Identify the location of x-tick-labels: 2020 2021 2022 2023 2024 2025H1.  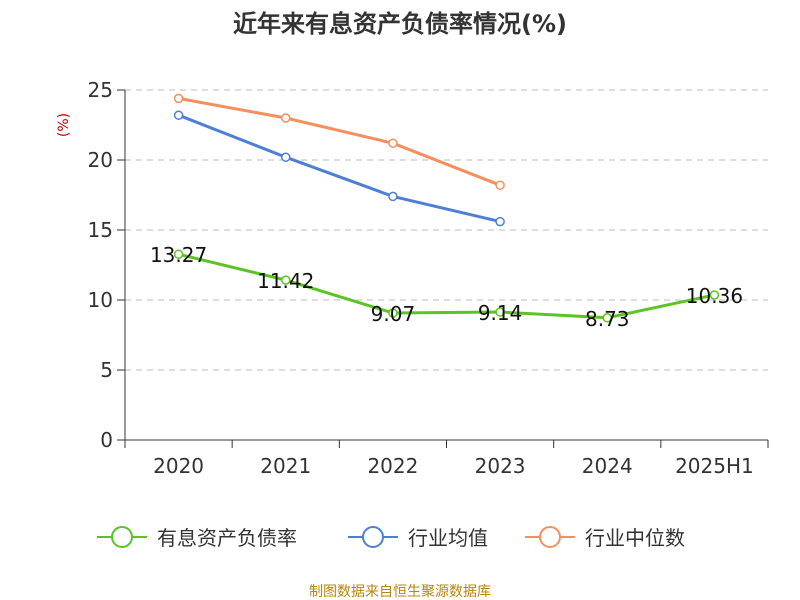
(453, 466).